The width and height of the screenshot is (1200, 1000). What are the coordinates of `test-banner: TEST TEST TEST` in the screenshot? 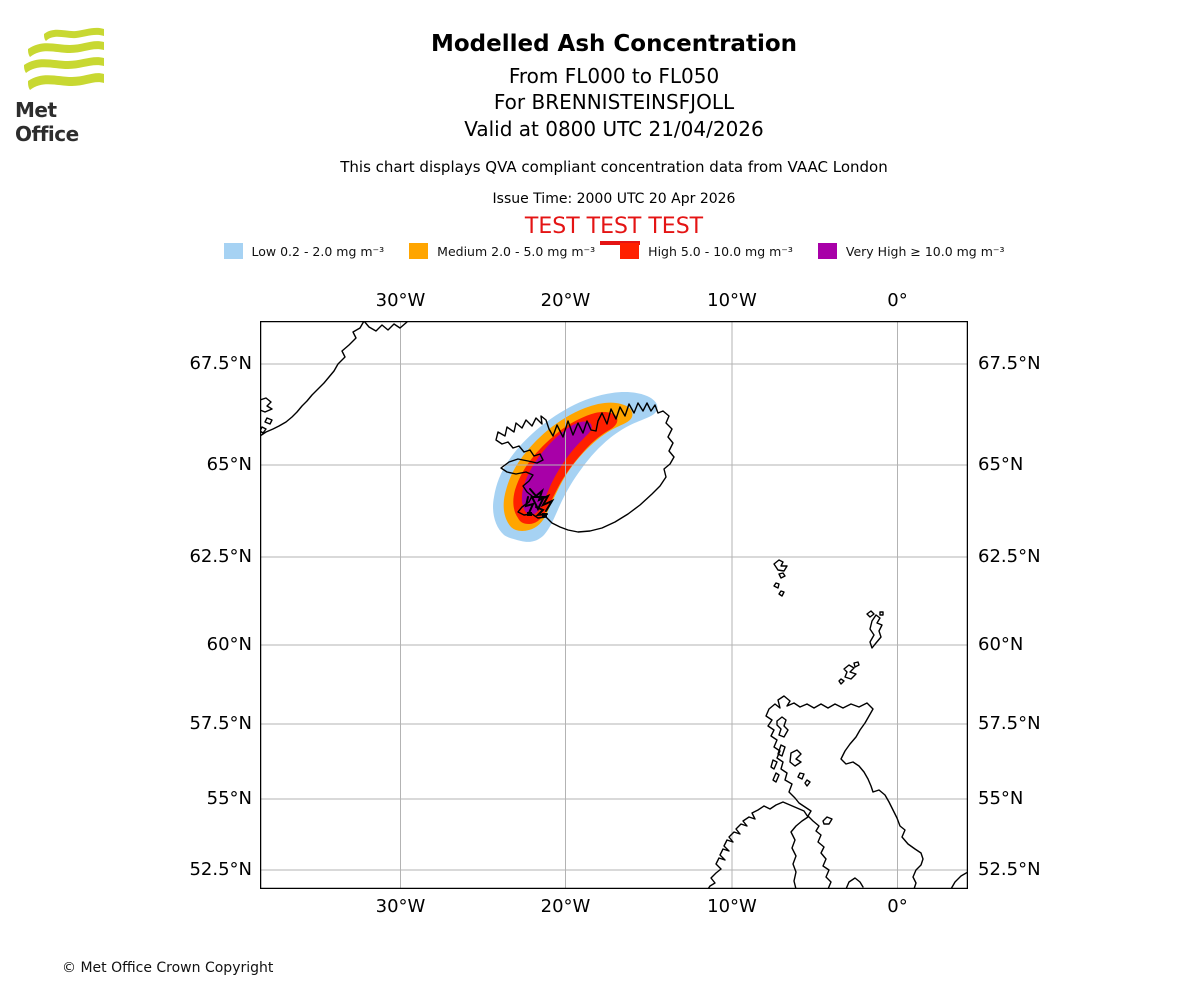 It's located at (614, 226).